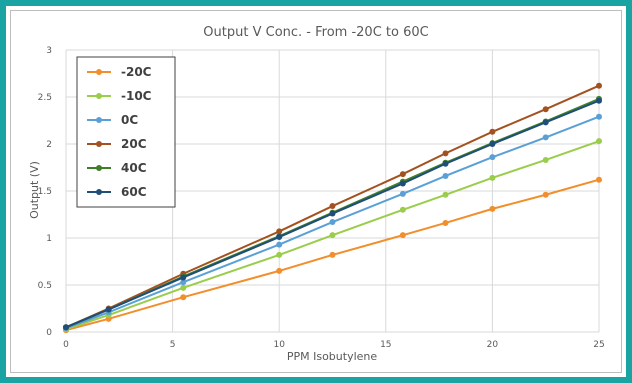 The height and width of the screenshot is (383, 632). I want to click on y-tick-label: 2.5, so click(45, 98).